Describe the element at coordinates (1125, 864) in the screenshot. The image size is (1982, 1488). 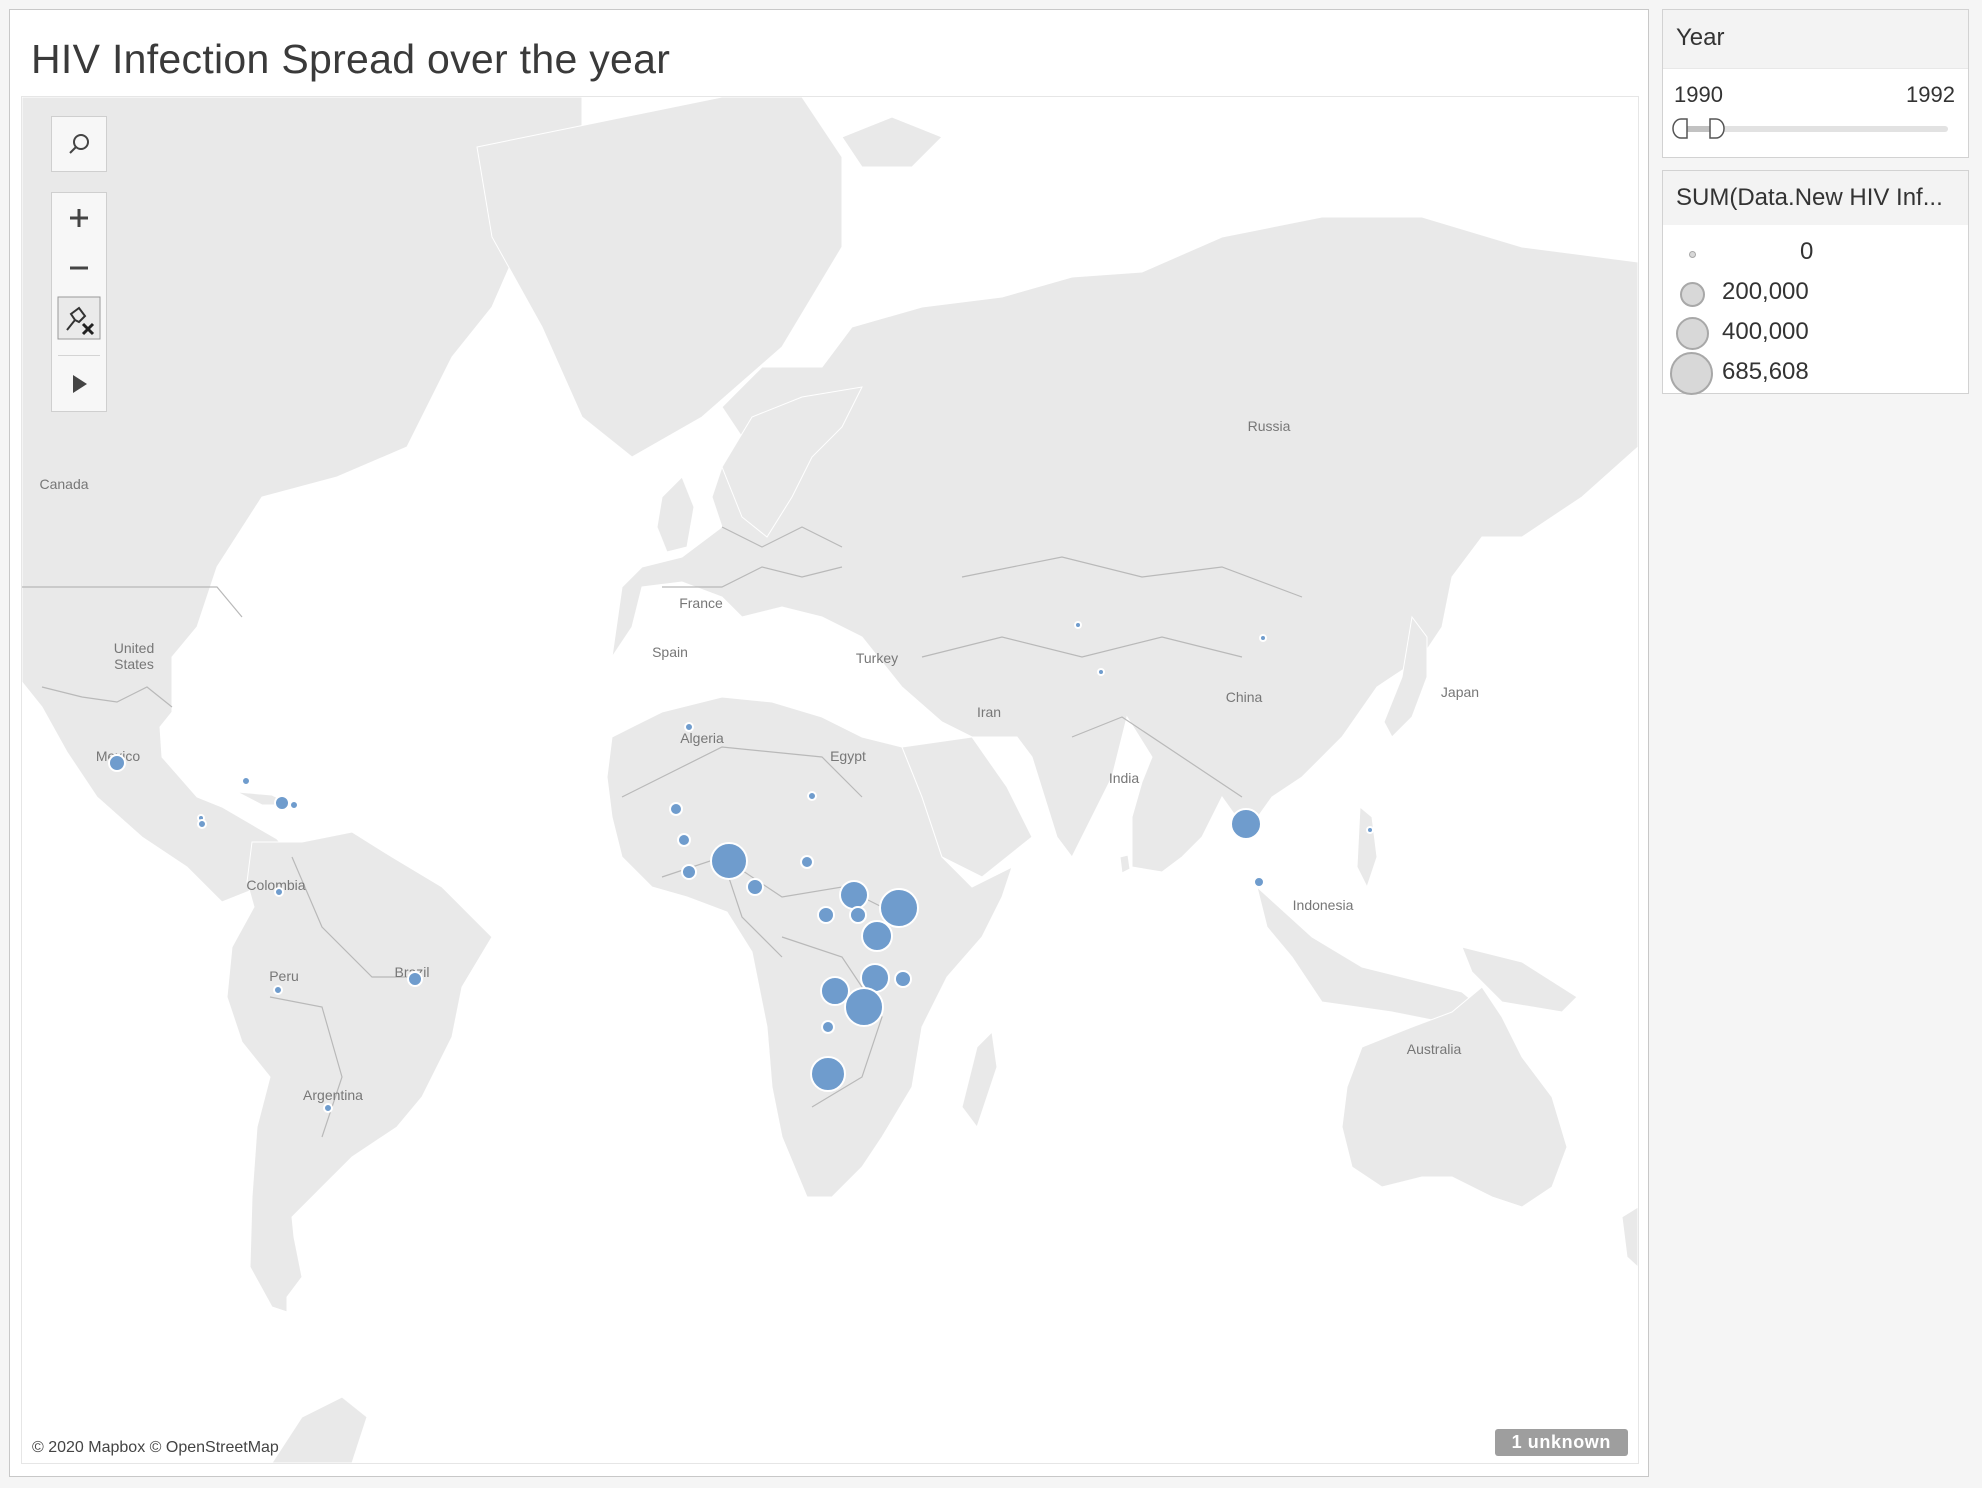
I see `land-sri-lanka` at that location.